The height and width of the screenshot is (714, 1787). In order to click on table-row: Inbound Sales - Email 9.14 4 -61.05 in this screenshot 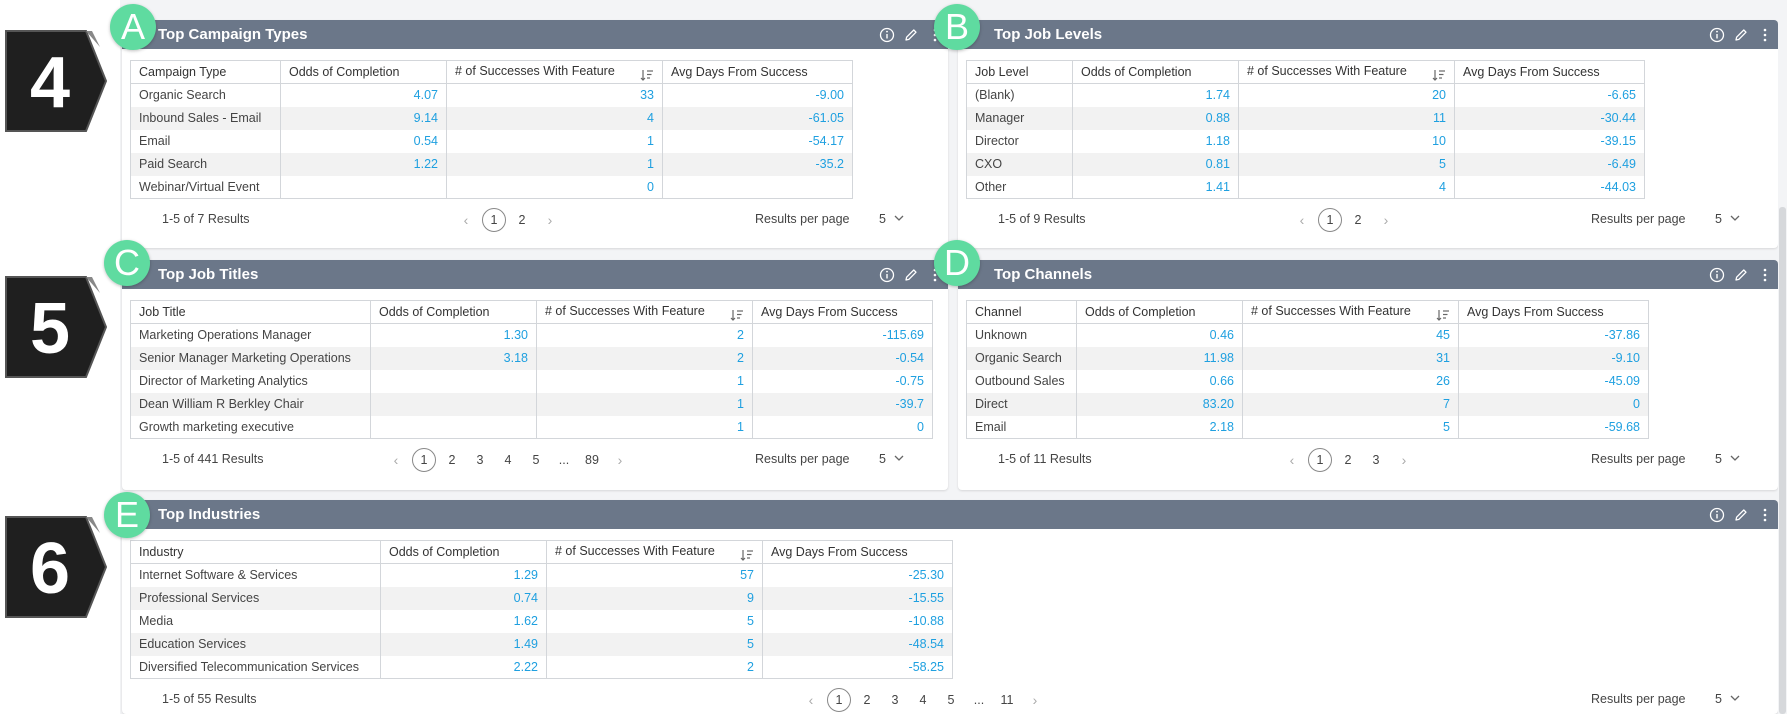, I will do `click(491, 118)`.